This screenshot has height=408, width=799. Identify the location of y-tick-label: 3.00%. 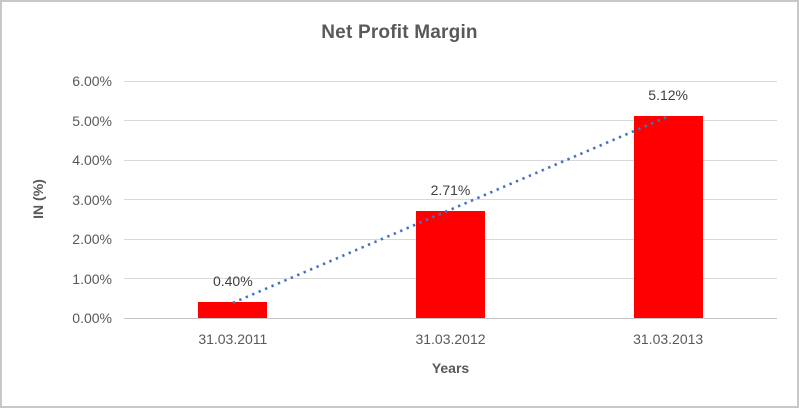
(92, 199).